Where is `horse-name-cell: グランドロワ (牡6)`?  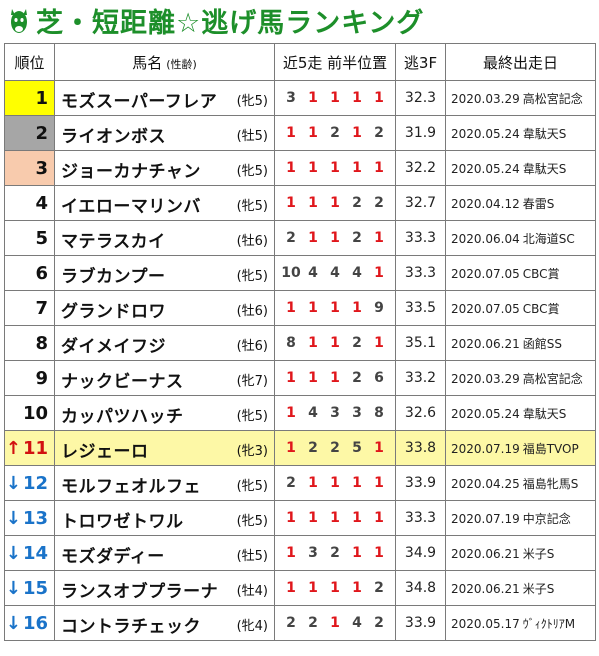
horse-name-cell: グランドロワ (牡6) is located at coordinates (164, 308).